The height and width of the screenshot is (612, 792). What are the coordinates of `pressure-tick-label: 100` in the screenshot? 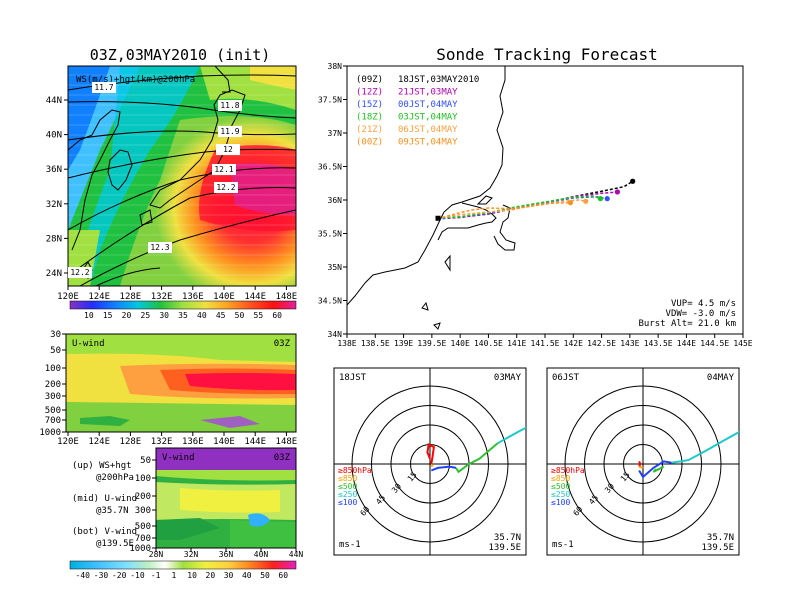 It's located at (53, 369).